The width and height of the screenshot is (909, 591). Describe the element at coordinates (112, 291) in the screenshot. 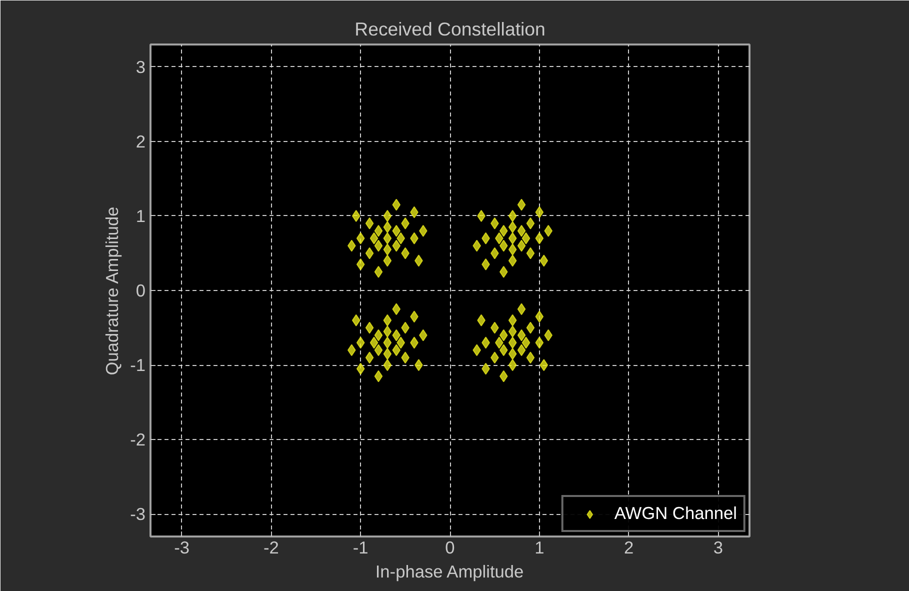

I see `y-axis-title: Quadrature Amplitude` at that location.